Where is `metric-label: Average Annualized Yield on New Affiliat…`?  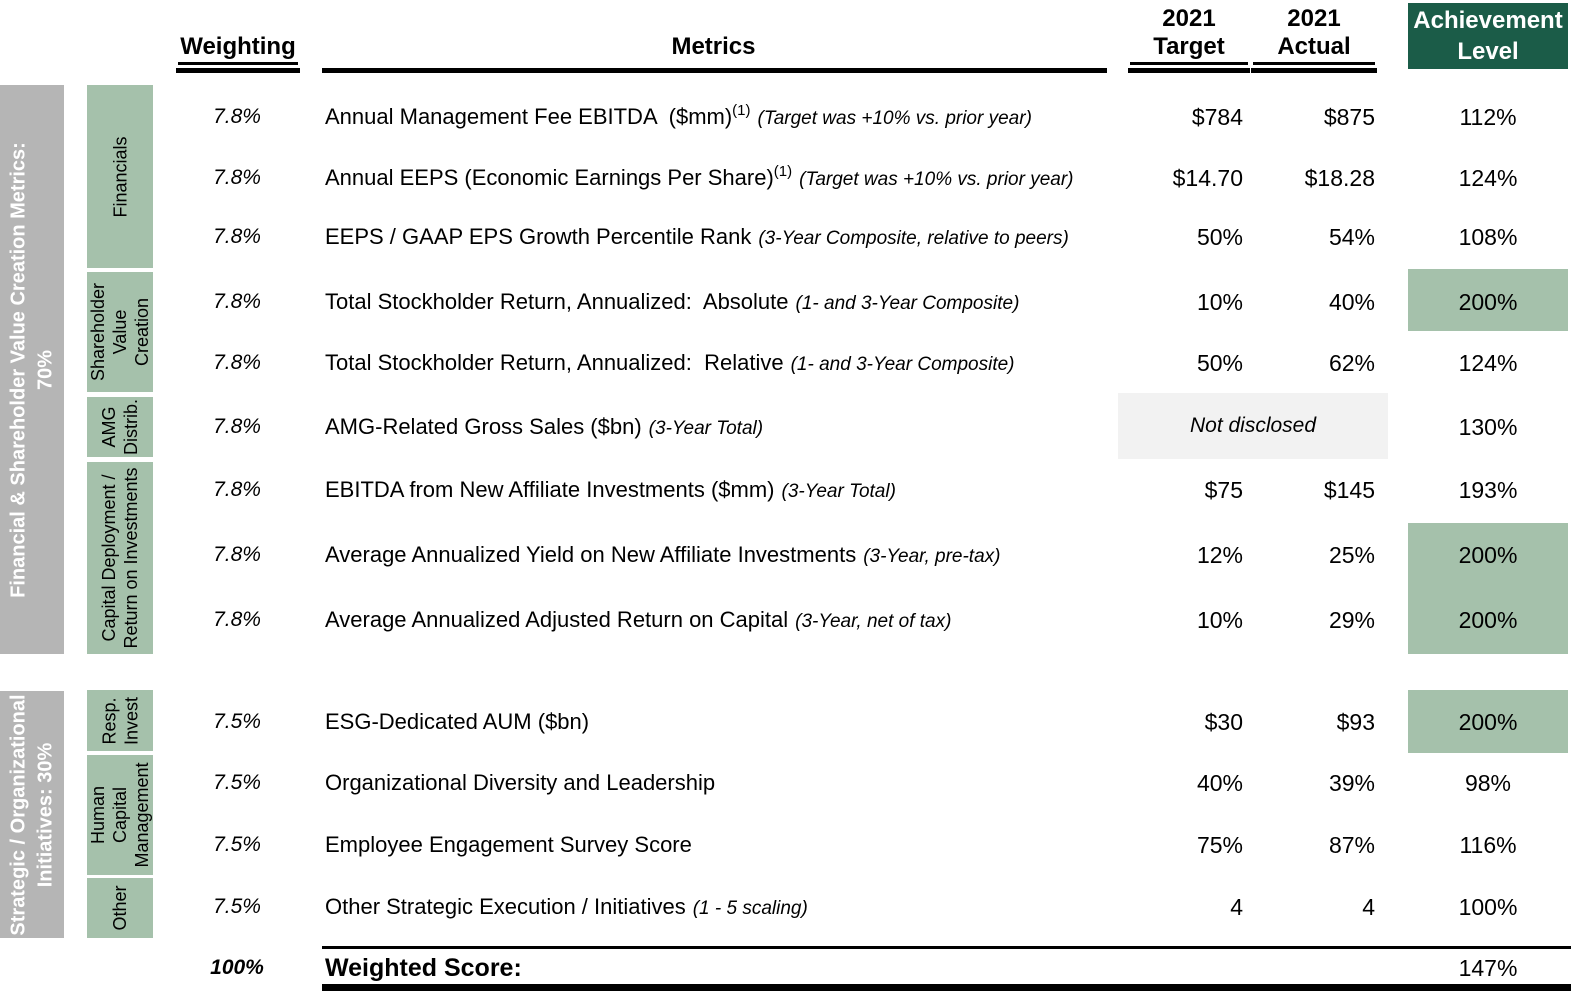 metric-label: Average Annualized Yield on New Affiliat… is located at coordinates (662, 556).